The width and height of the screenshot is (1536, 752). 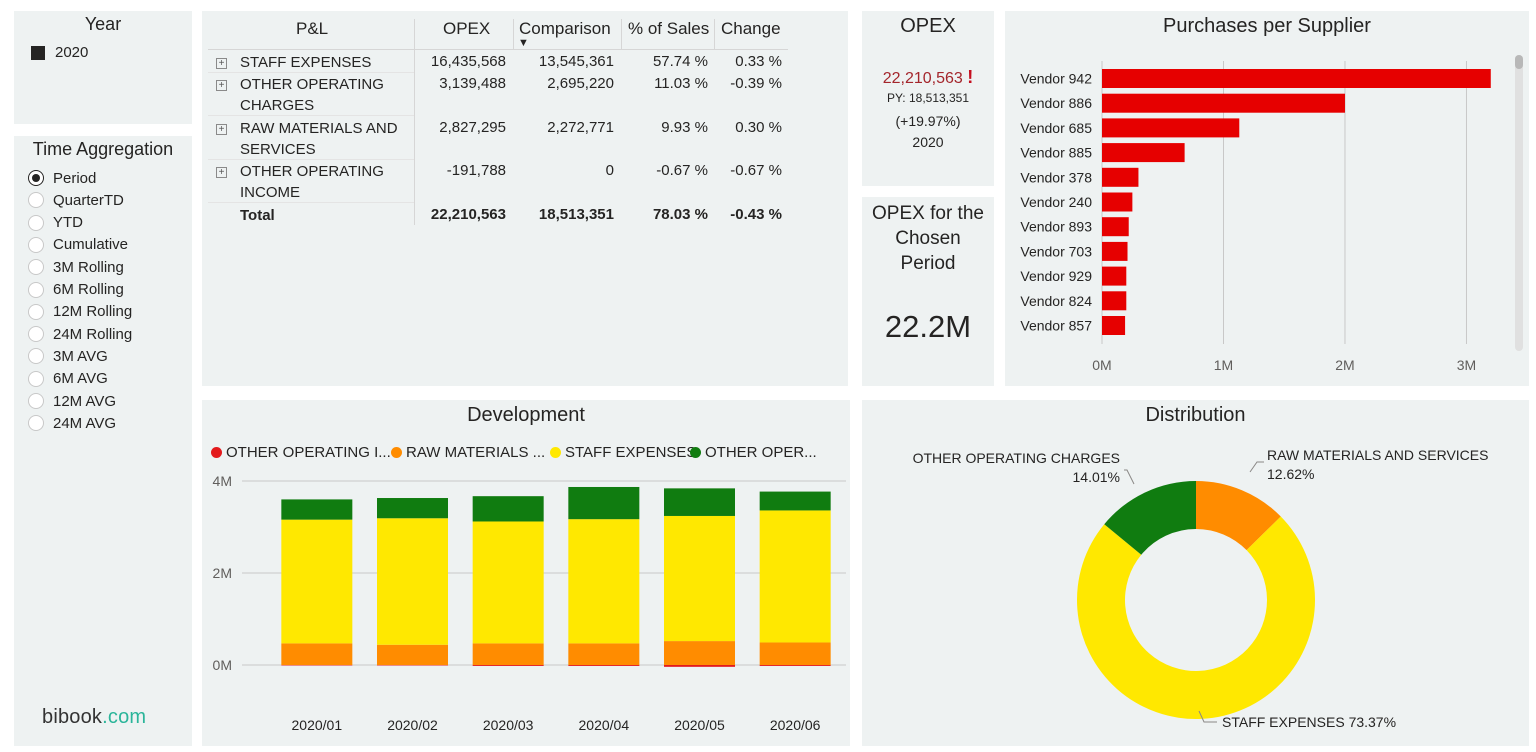 What do you see at coordinates (751, 28) in the screenshot?
I see `column-header-change: Change` at bounding box center [751, 28].